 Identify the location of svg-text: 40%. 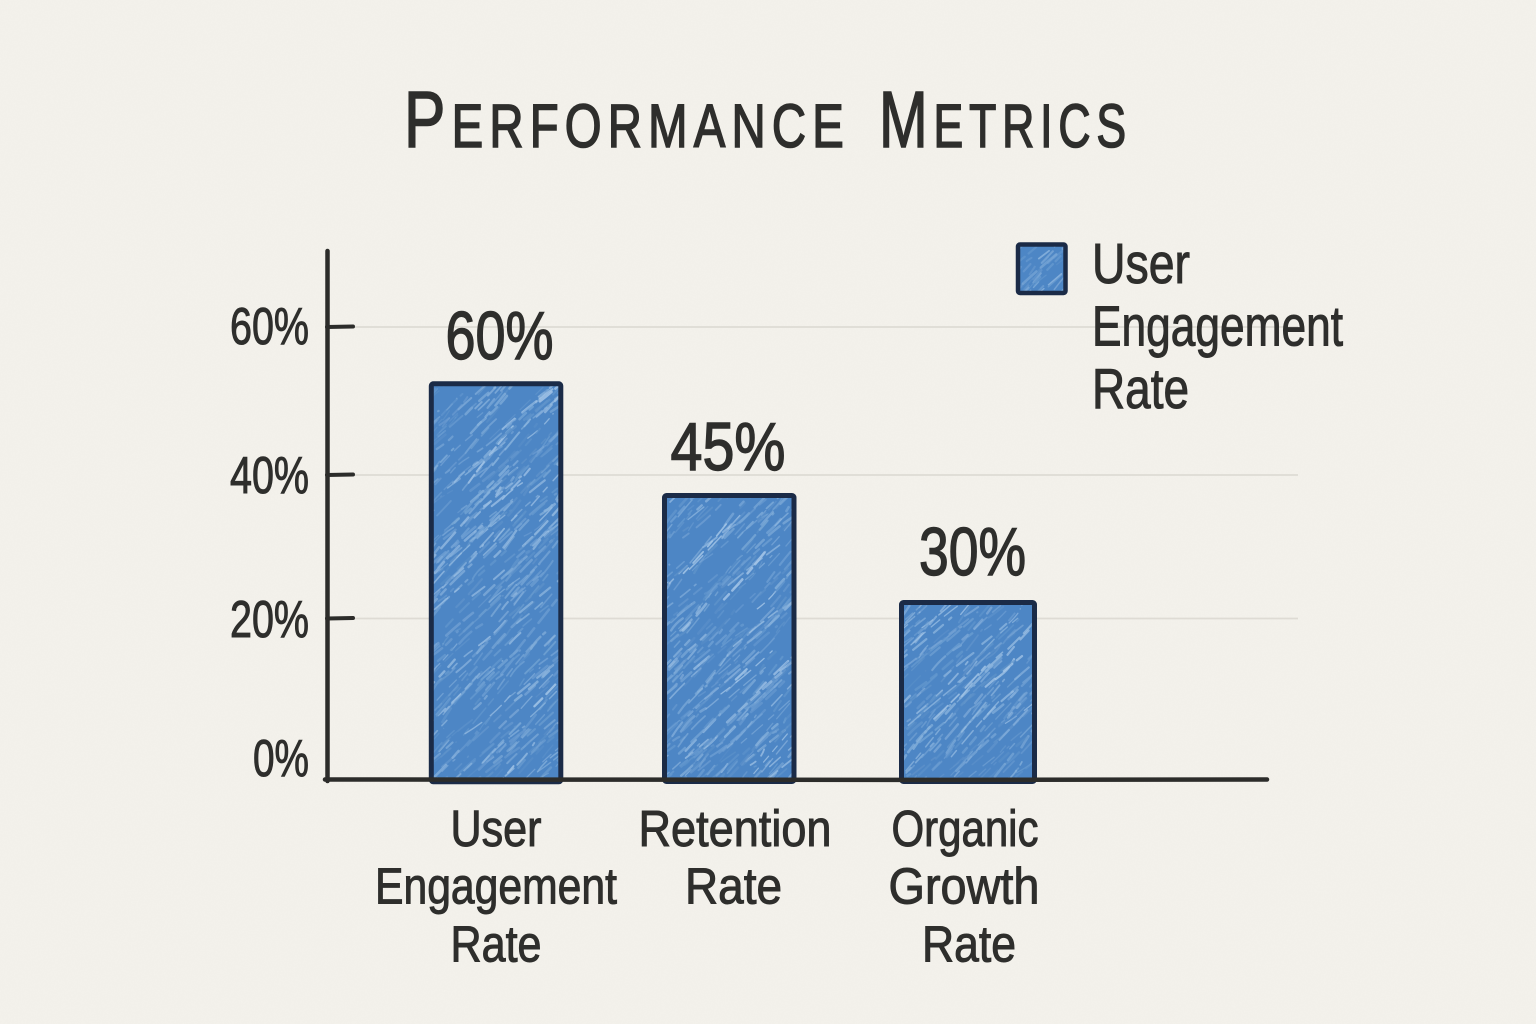
(269, 476).